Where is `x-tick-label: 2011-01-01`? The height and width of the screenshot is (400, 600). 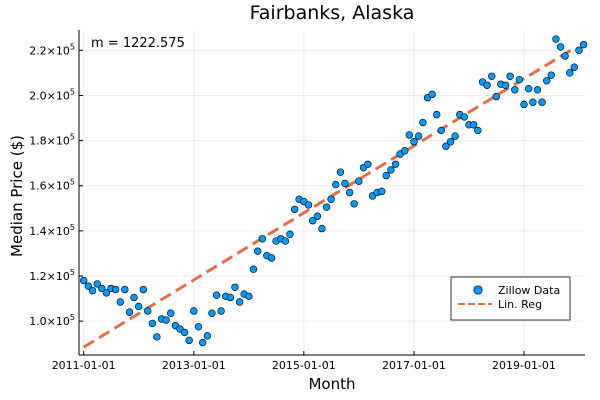 x-tick-label: 2011-01-01 is located at coordinates (84, 365).